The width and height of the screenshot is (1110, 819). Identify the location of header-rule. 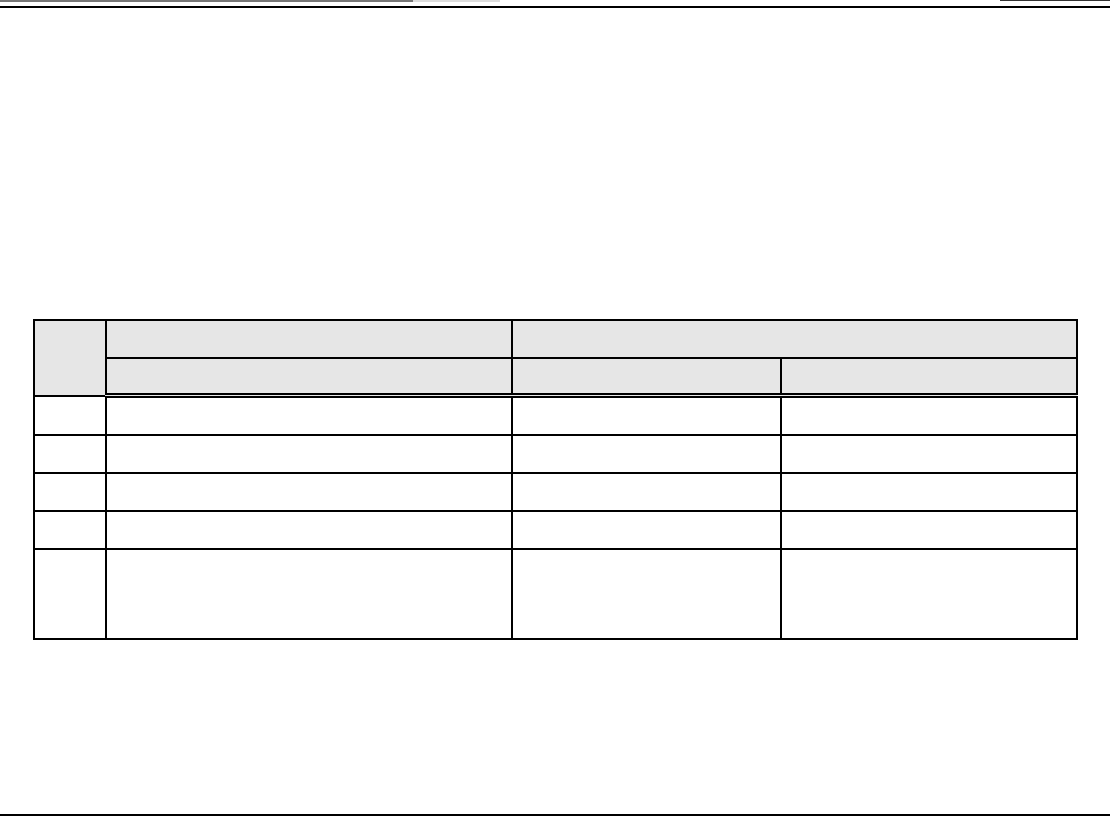
(555, 7).